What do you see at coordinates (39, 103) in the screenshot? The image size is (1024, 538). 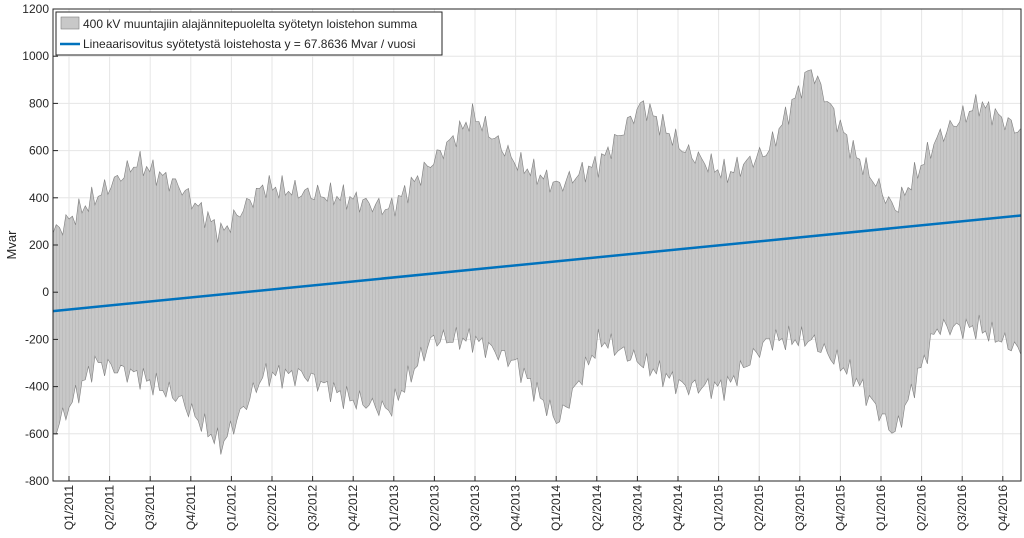 I see `y-tick-label: 800` at bounding box center [39, 103].